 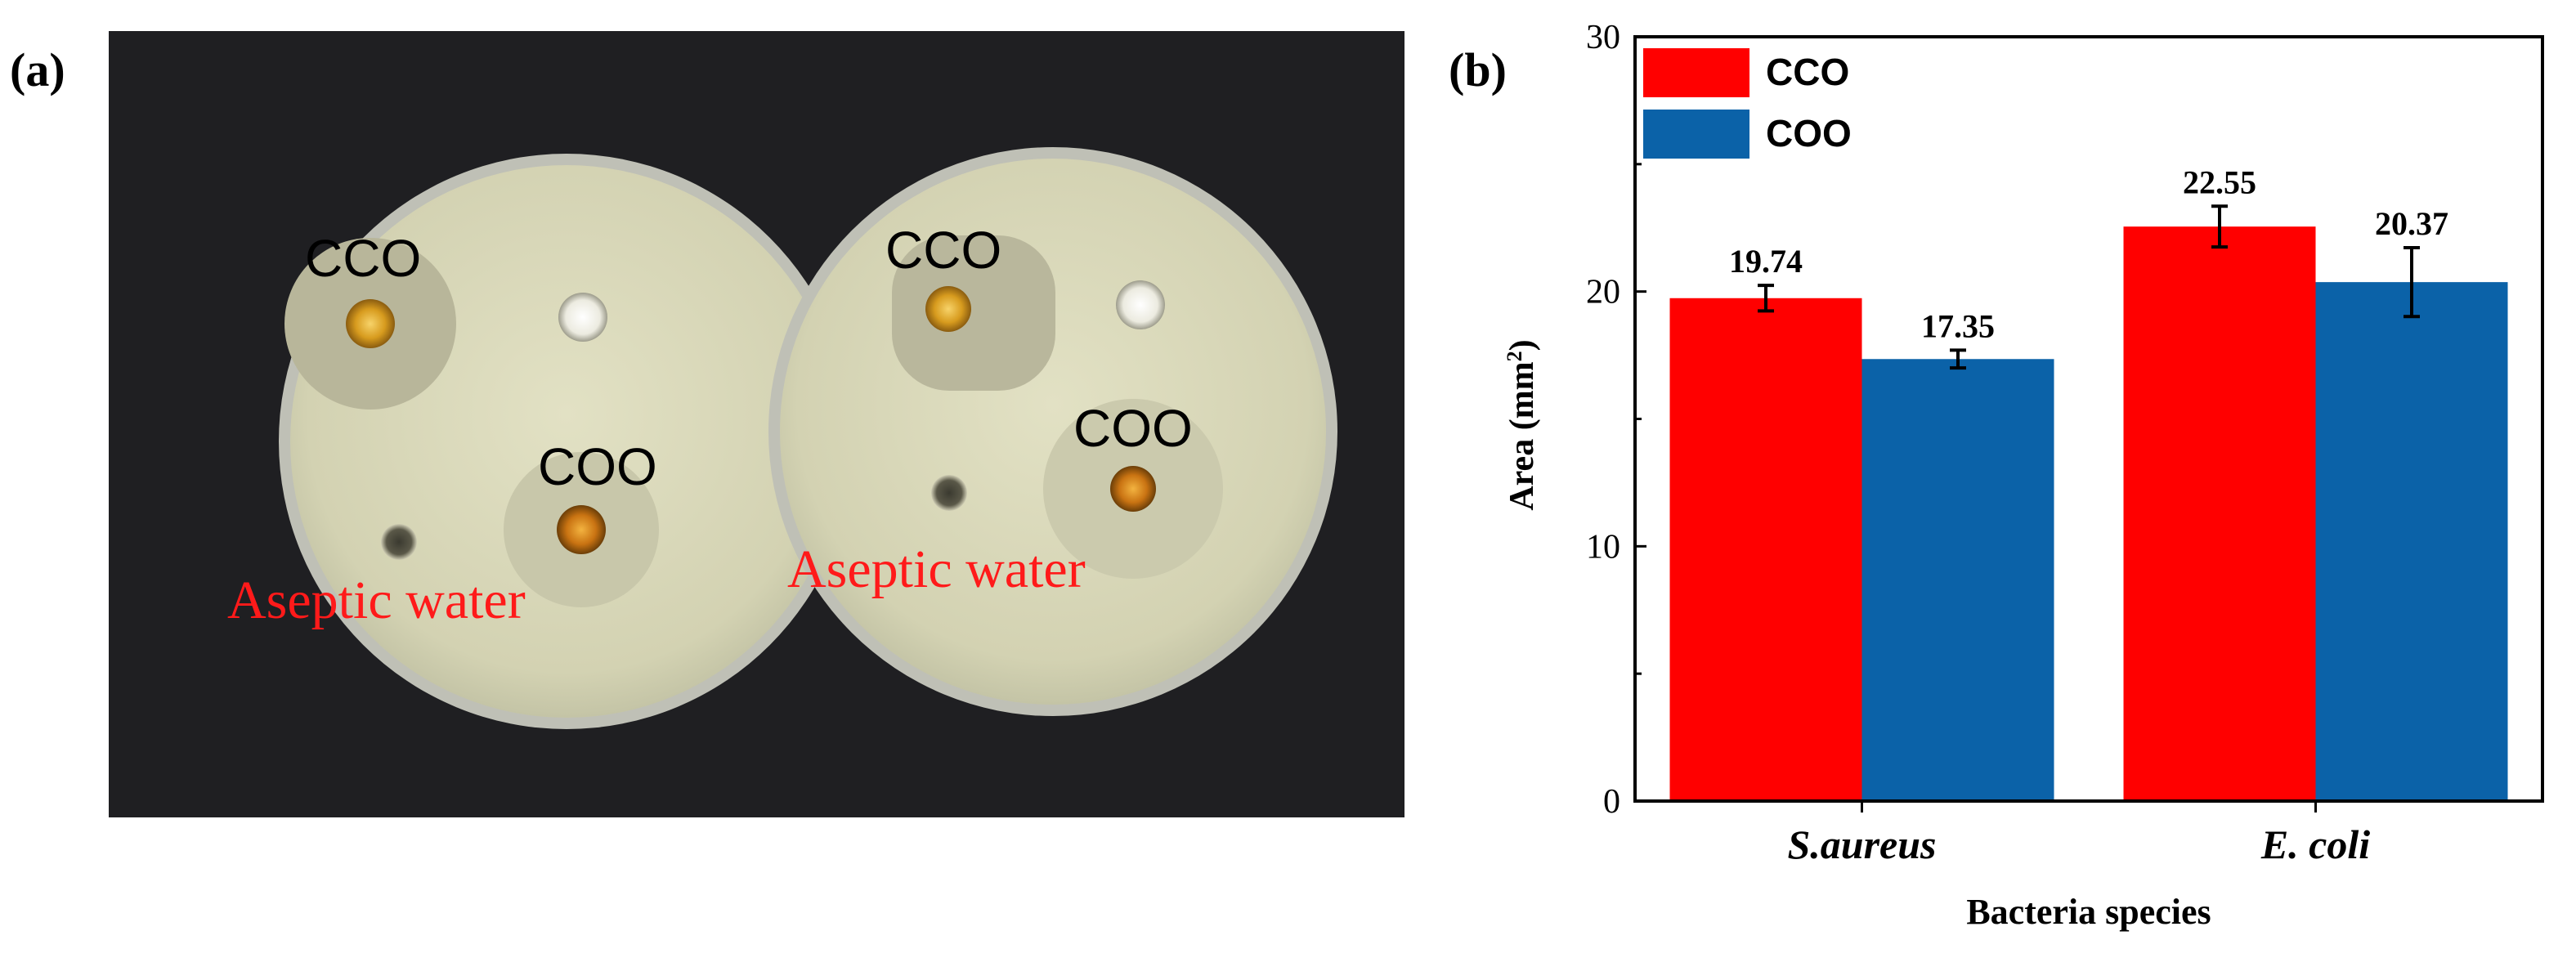 I want to click on y-axis-title-text: Area (mm, so click(x=1522, y=435).